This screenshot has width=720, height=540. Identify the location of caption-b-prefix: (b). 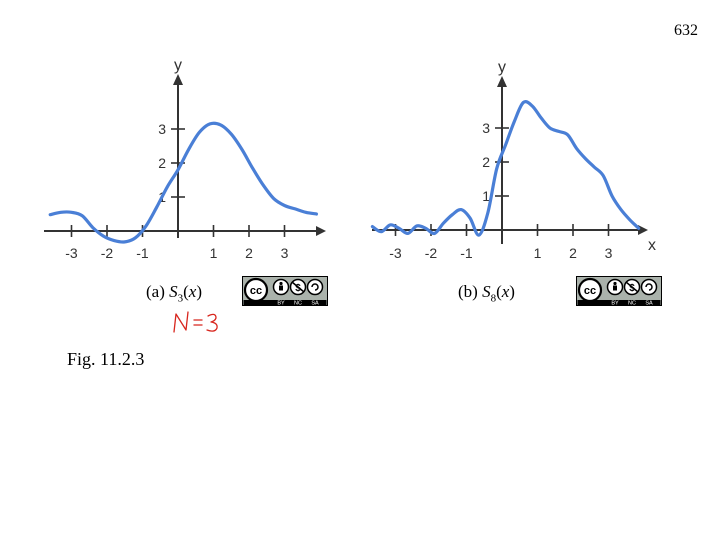
(468, 291).